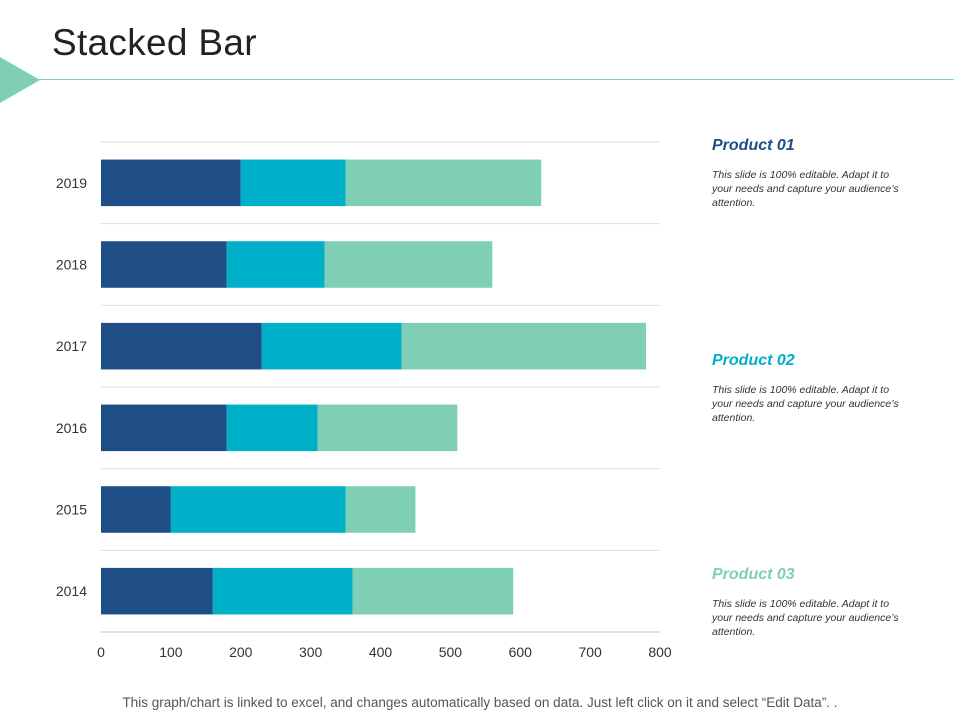 The height and width of the screenshot is (720, 960). I want to click on category-label: 2014, so click(71, 591).